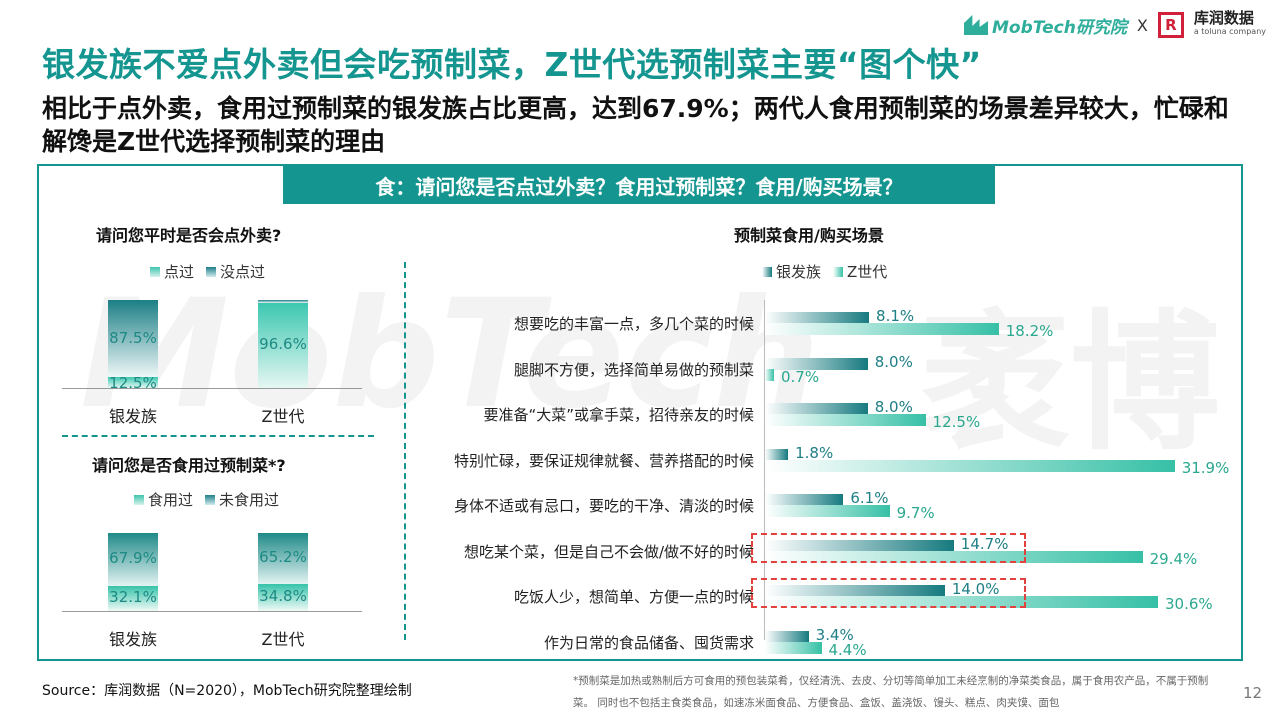 The width and height of the screenshot is (1278, 719). I want to click on chart3-axis-line, so click(764, 470).